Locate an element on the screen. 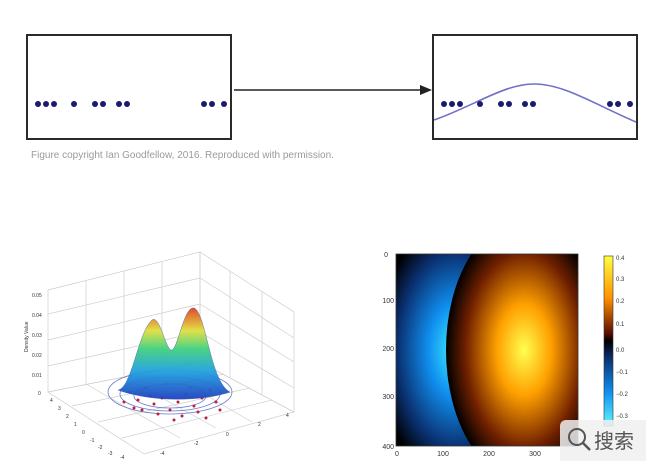 Image resolution: width=646 pixels, height=461 pixels. z-tick: 0.03 is located at coordinates (37, 336).